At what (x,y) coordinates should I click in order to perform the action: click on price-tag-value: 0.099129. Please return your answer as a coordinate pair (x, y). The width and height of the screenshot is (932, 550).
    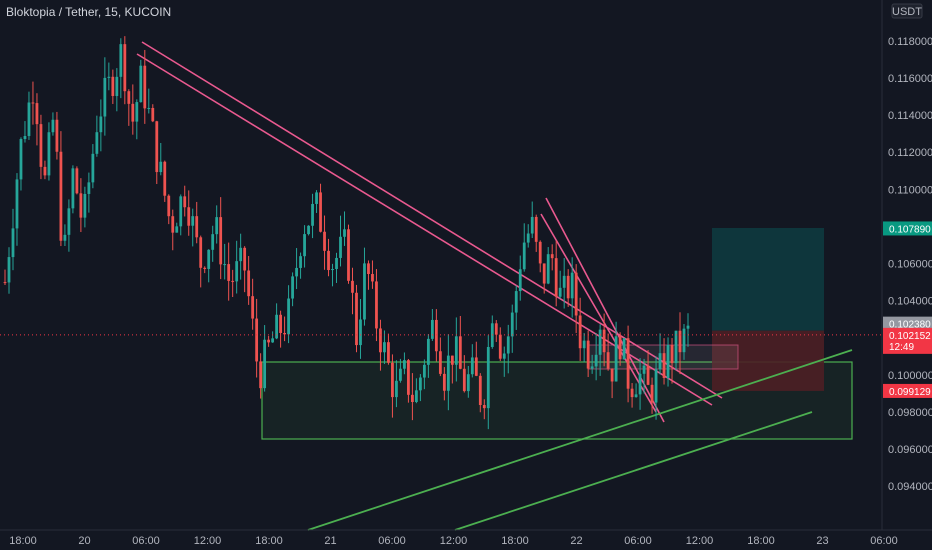
    Looking at the image, I should click on (910, 392).